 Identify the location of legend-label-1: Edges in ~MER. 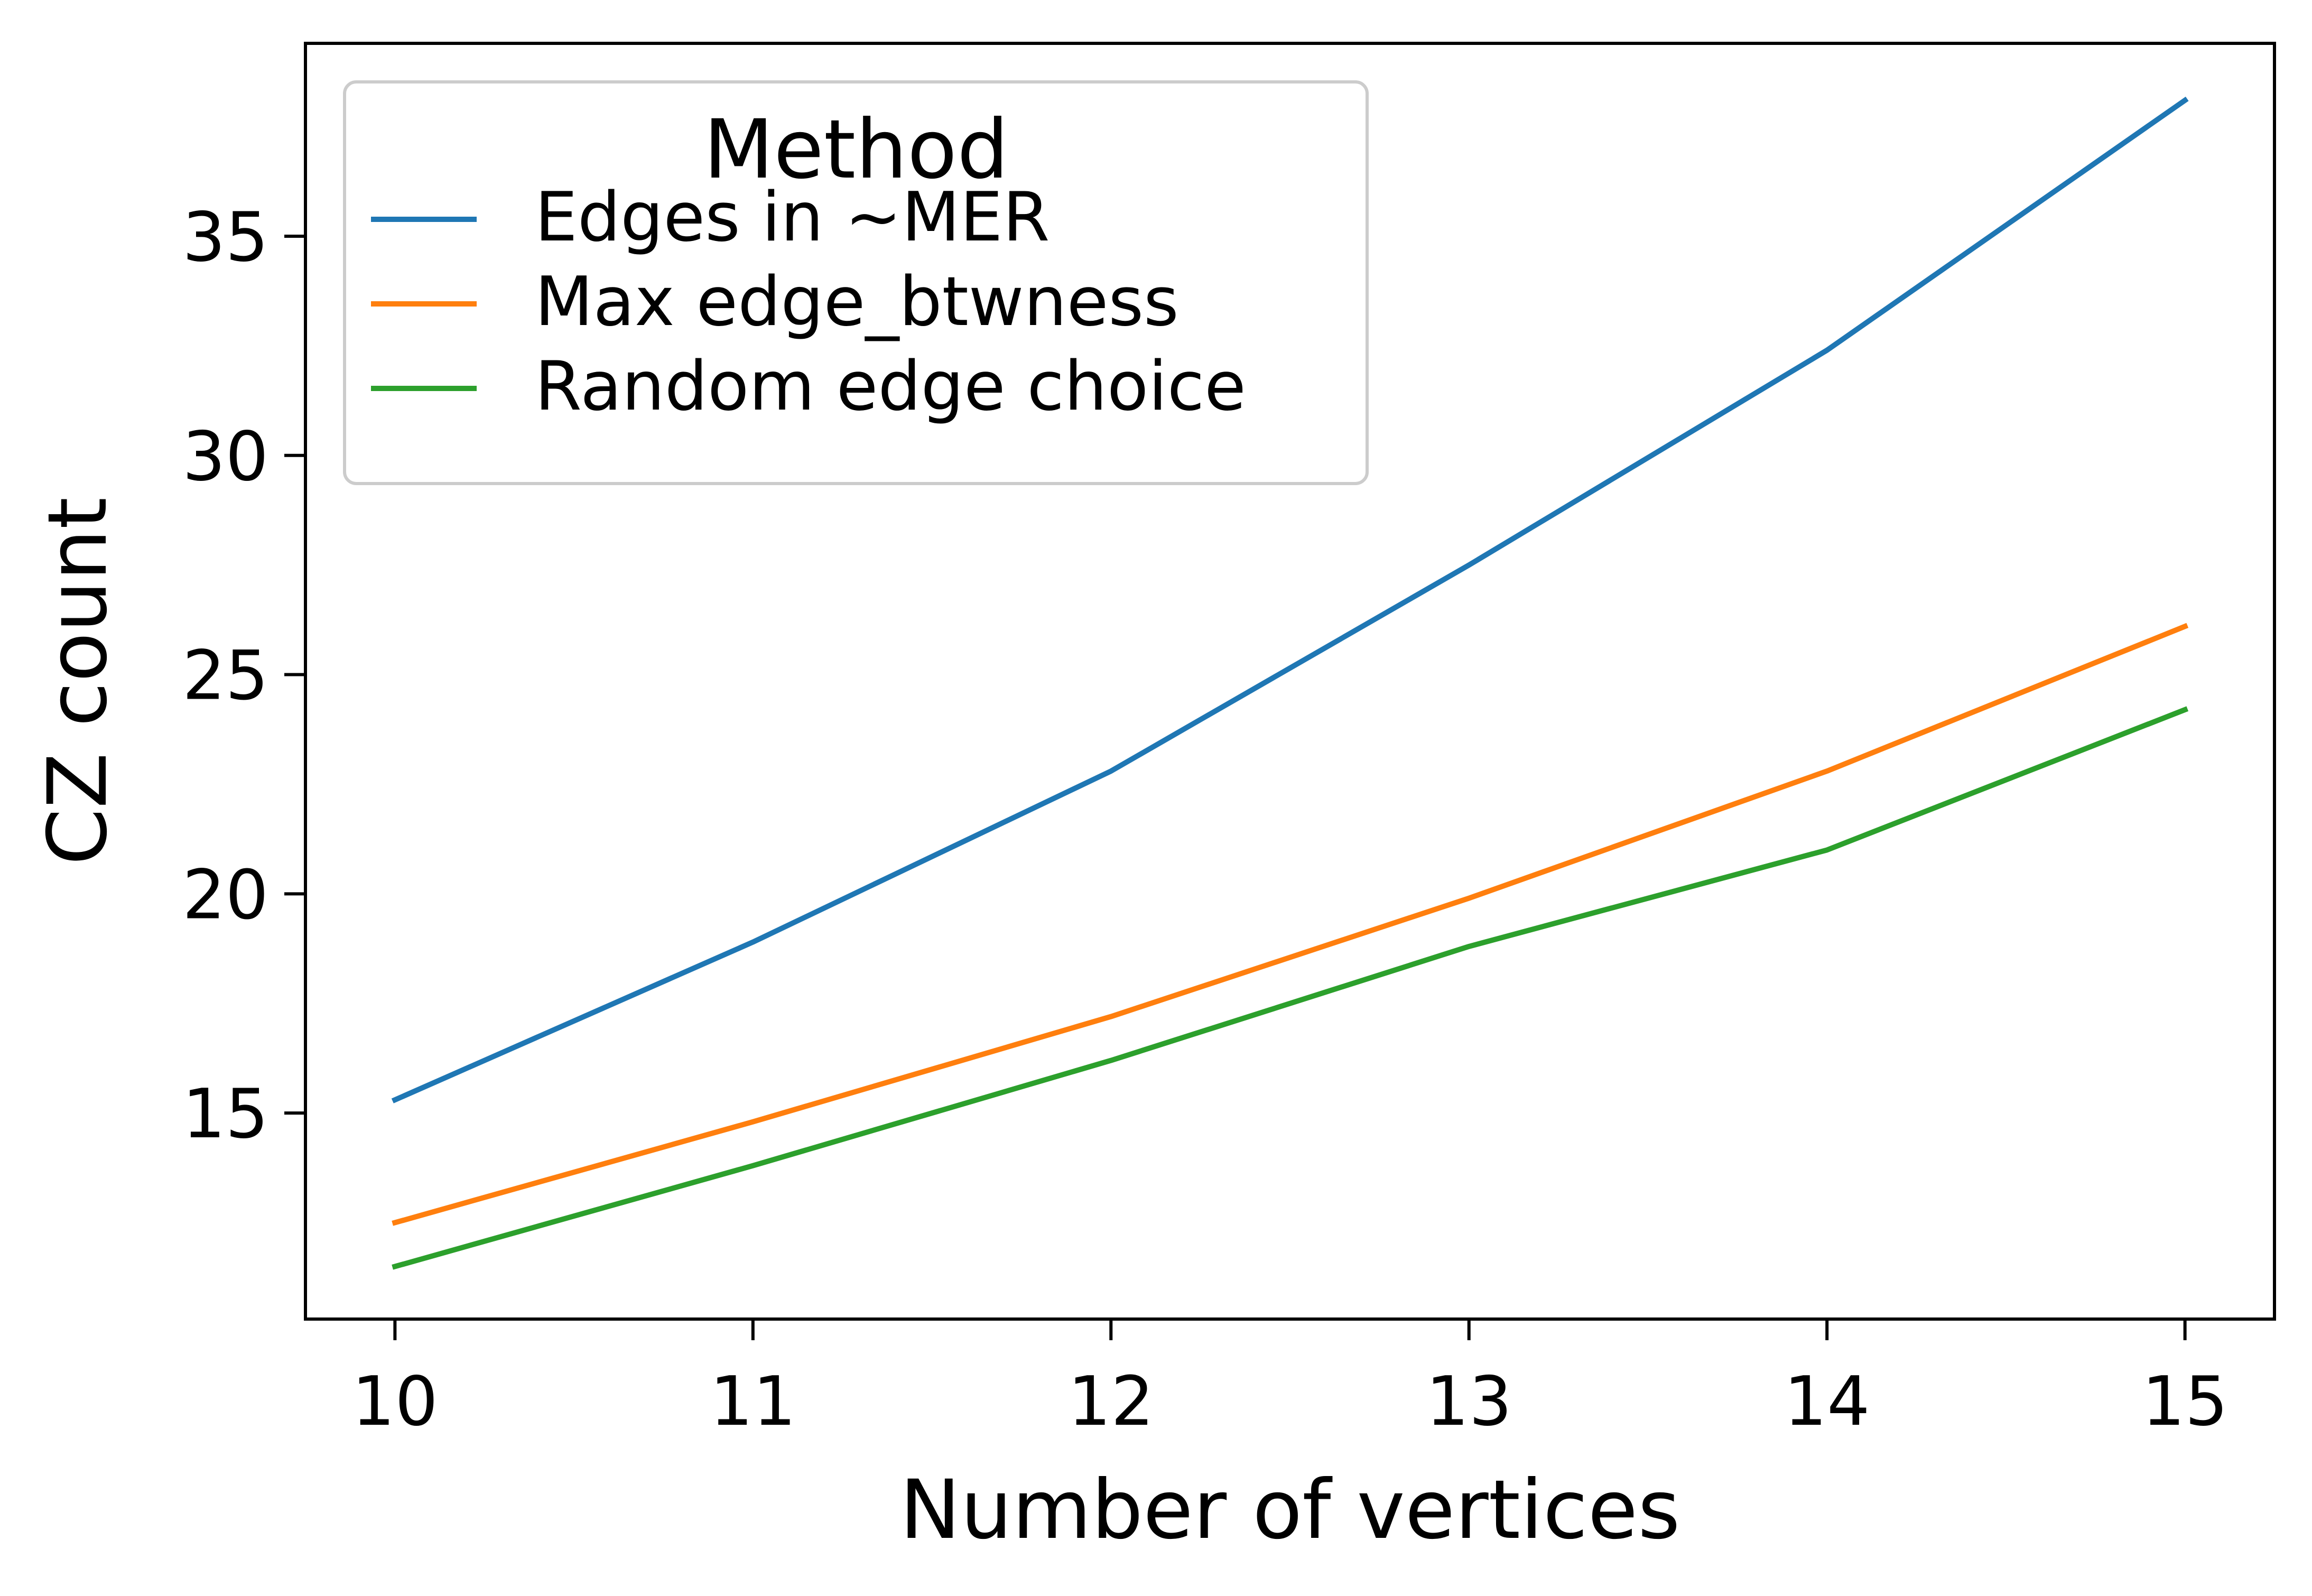
(792, 217).